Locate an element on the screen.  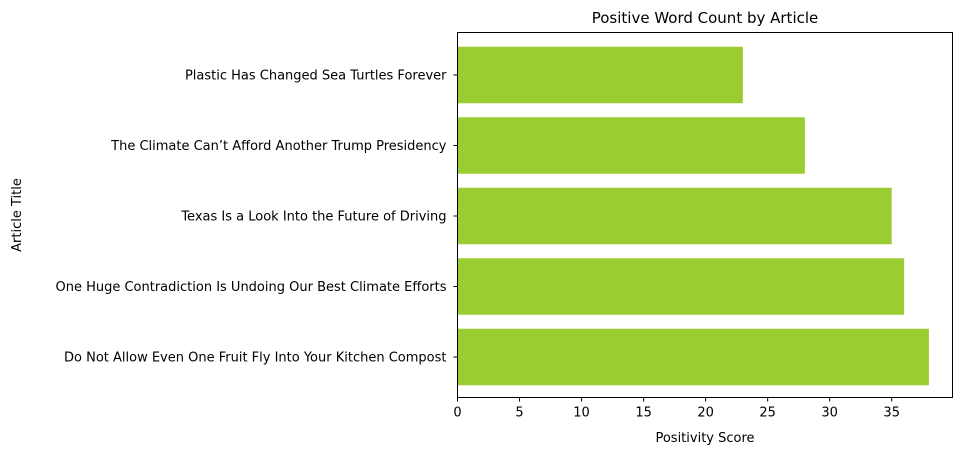
x-tick-label: 0 is located at coordinates (457, 413).